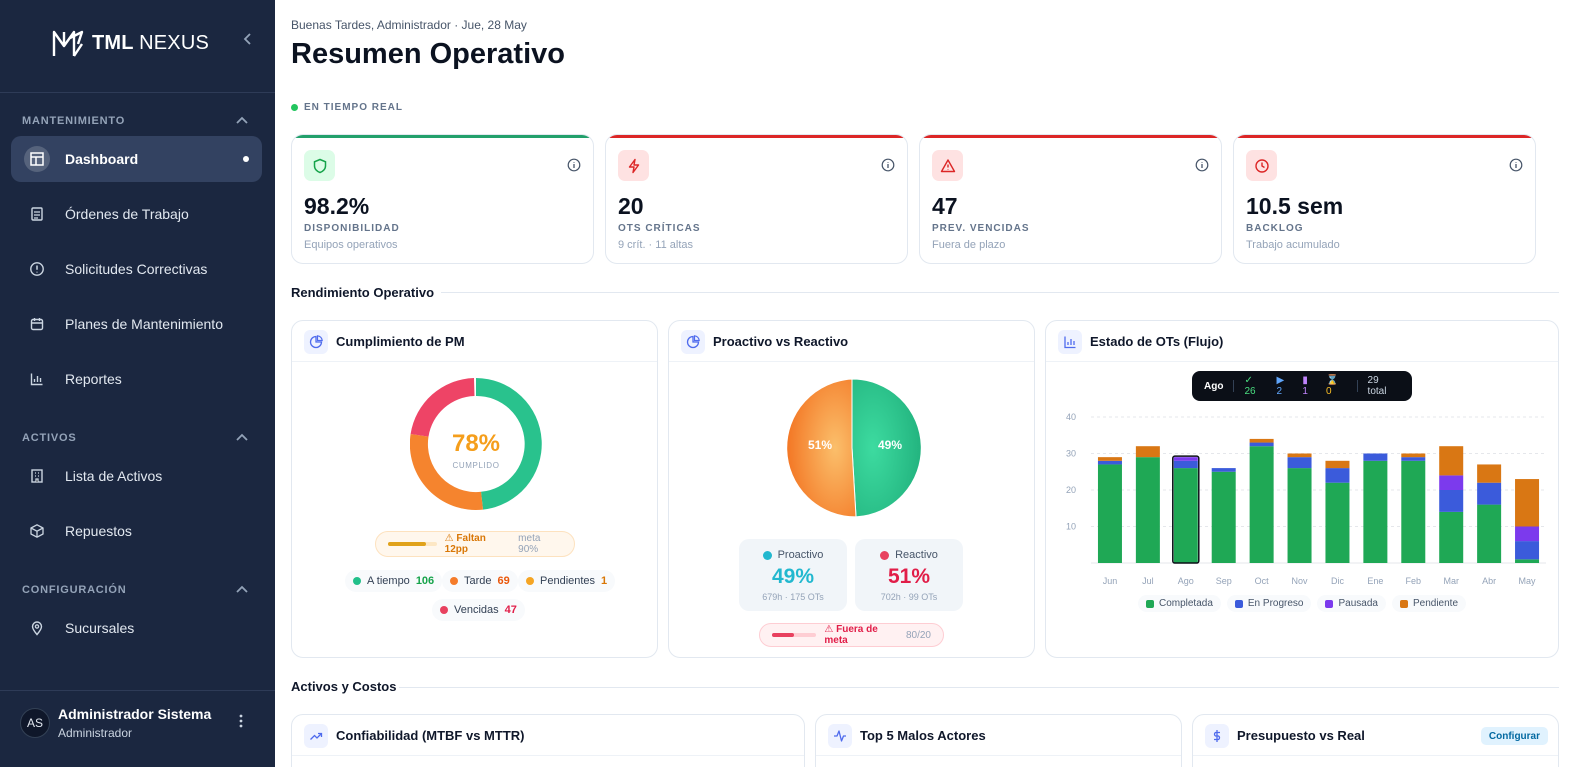  What do you see at coordinates (1429, 603) in the screenshot?
I see `legend-item-pendiente: Pendiente` at bounding box center [1429, 603].